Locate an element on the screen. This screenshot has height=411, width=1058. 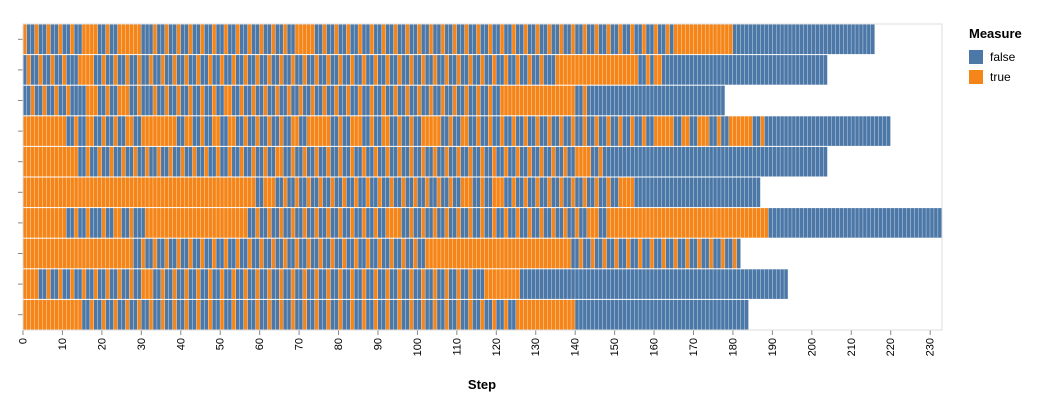
x-tick-label: 10 is located at coordinates (63, 344).